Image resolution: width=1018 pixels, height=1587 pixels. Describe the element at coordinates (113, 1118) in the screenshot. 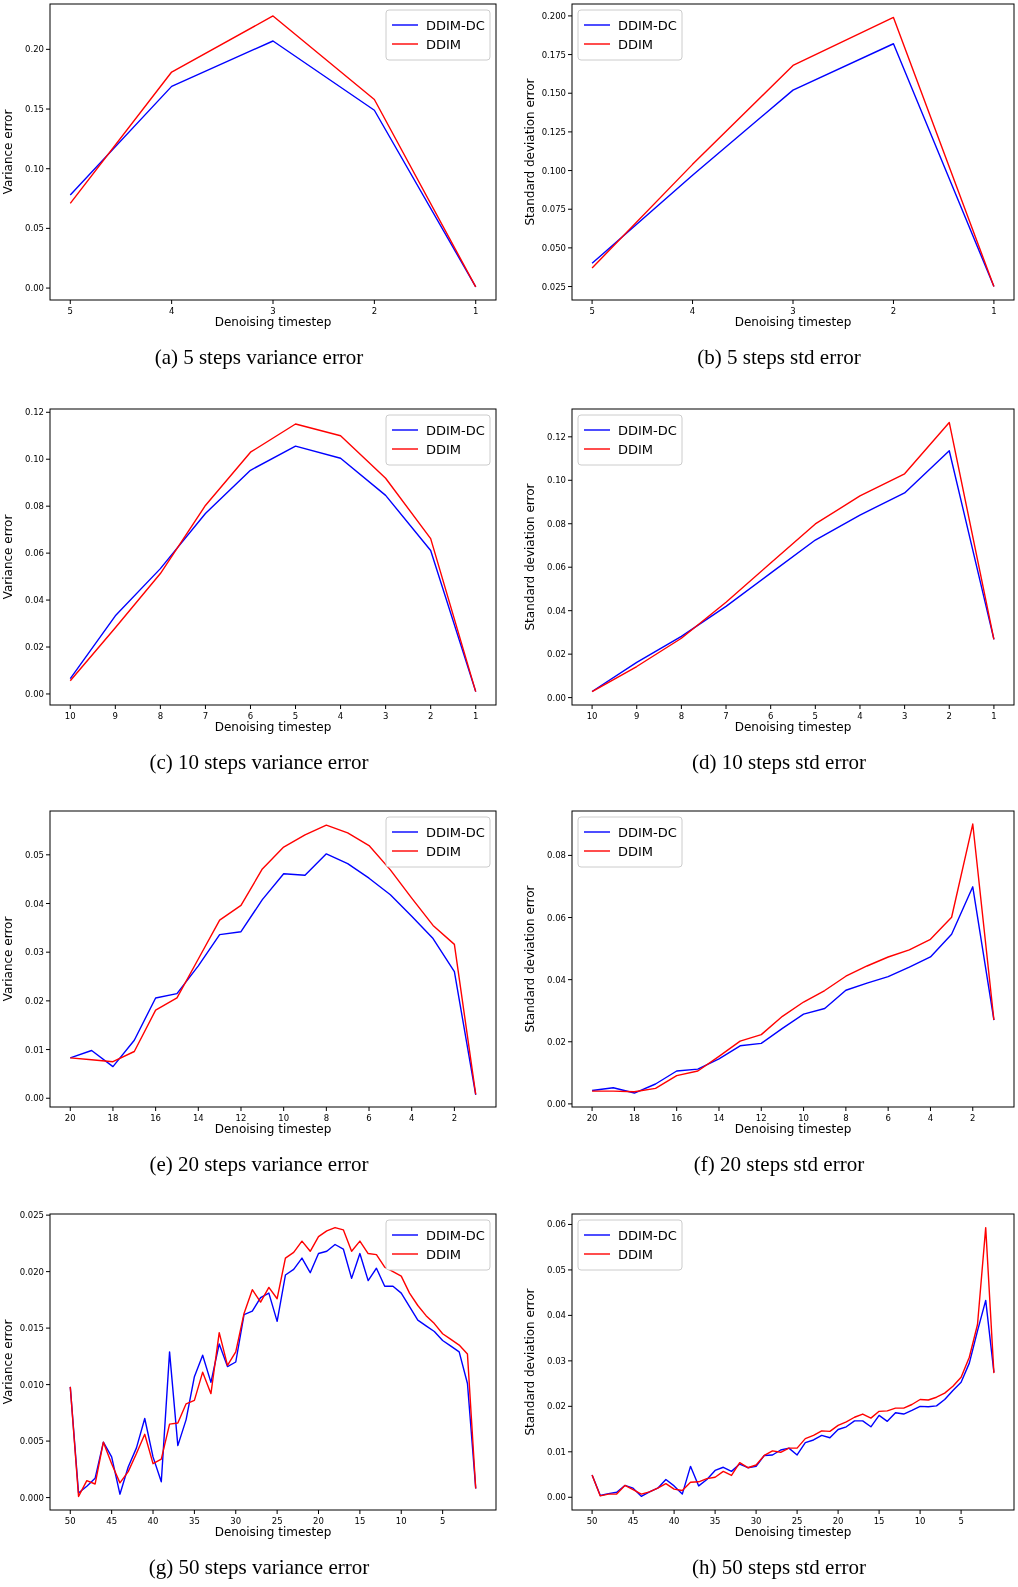

I see `x-tick-label: 18` at that location.